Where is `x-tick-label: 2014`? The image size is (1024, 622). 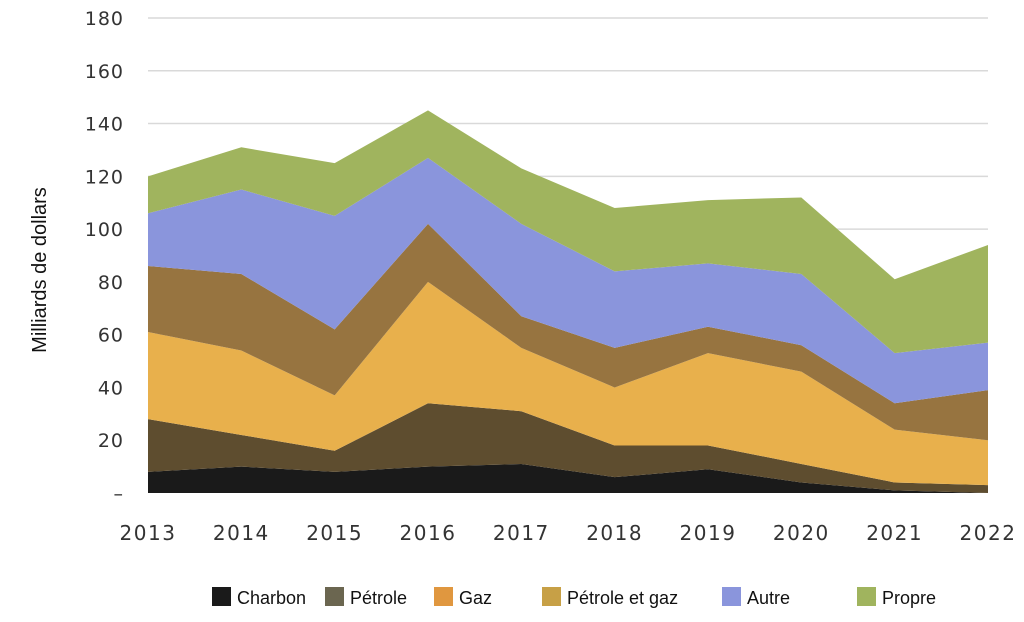
x-tick-label: 2014 is located at coordinates (241, 533).